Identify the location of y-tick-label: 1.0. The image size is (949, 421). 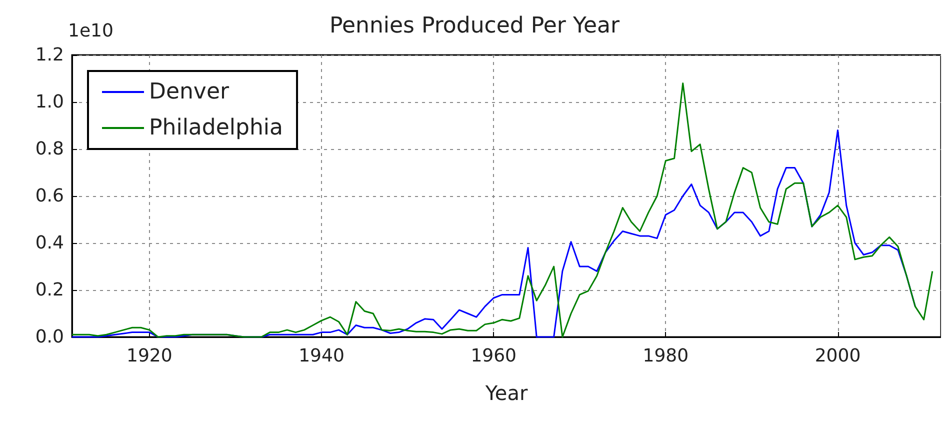
(49, 102).